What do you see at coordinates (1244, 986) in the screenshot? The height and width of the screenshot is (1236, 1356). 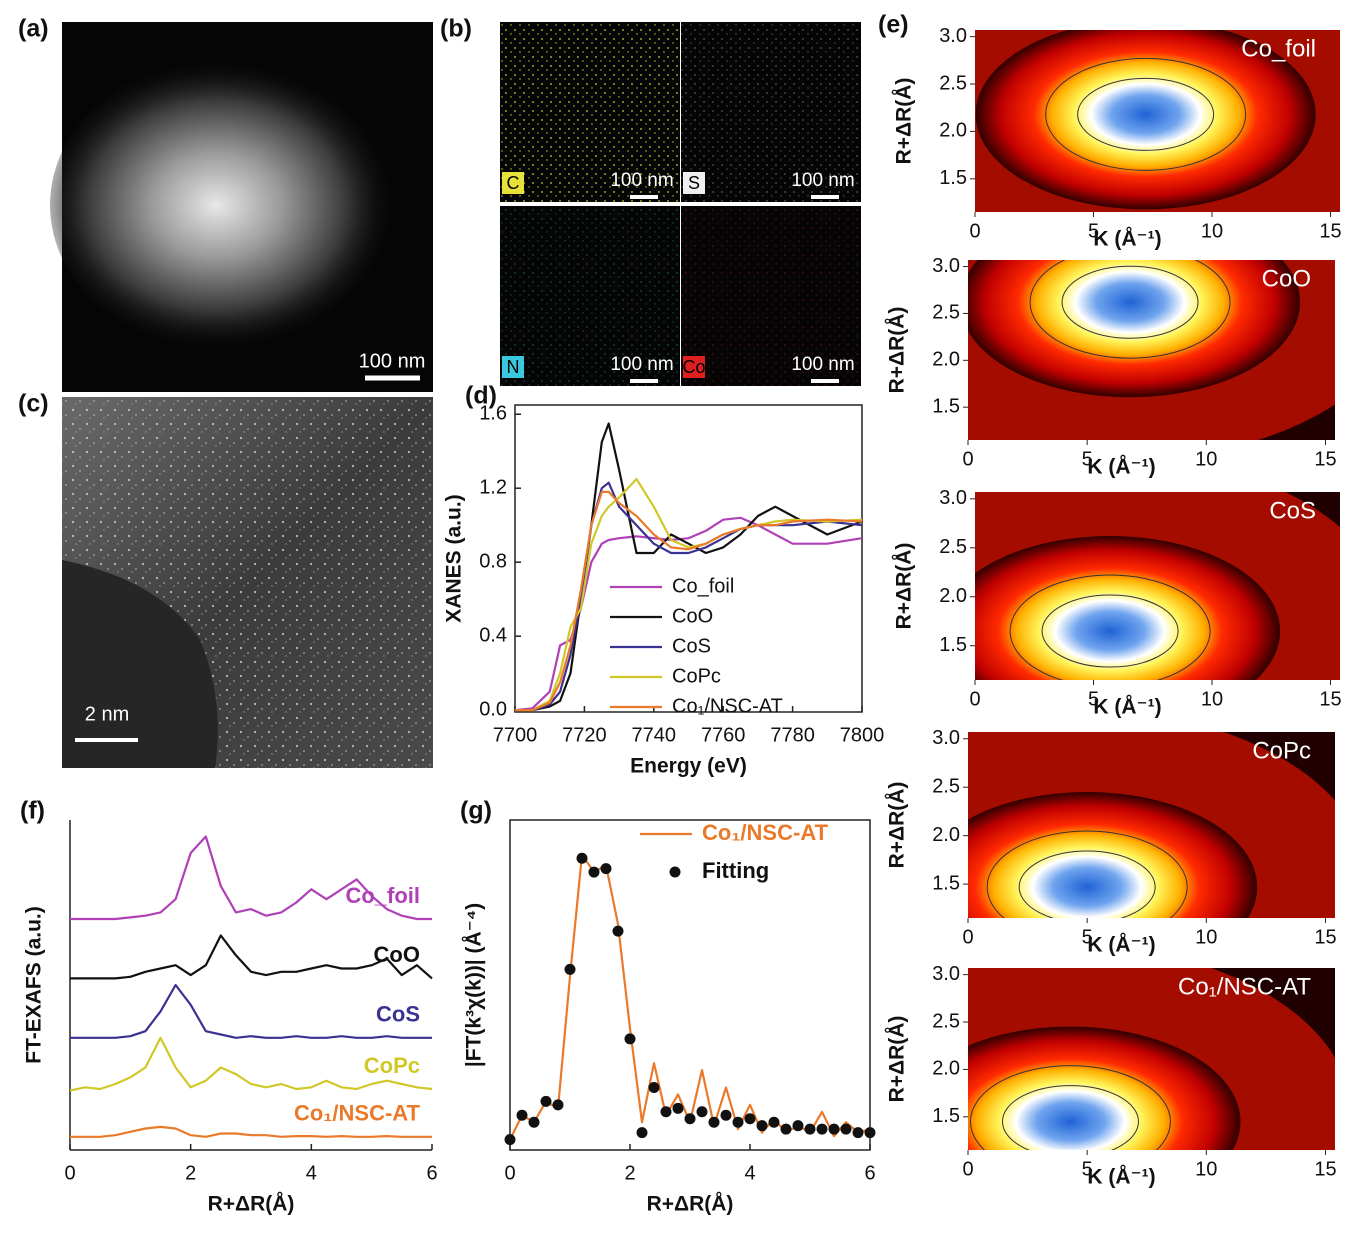 I see `map-title: Co₁/NSC-AT` at bounding box center [1244, 986].